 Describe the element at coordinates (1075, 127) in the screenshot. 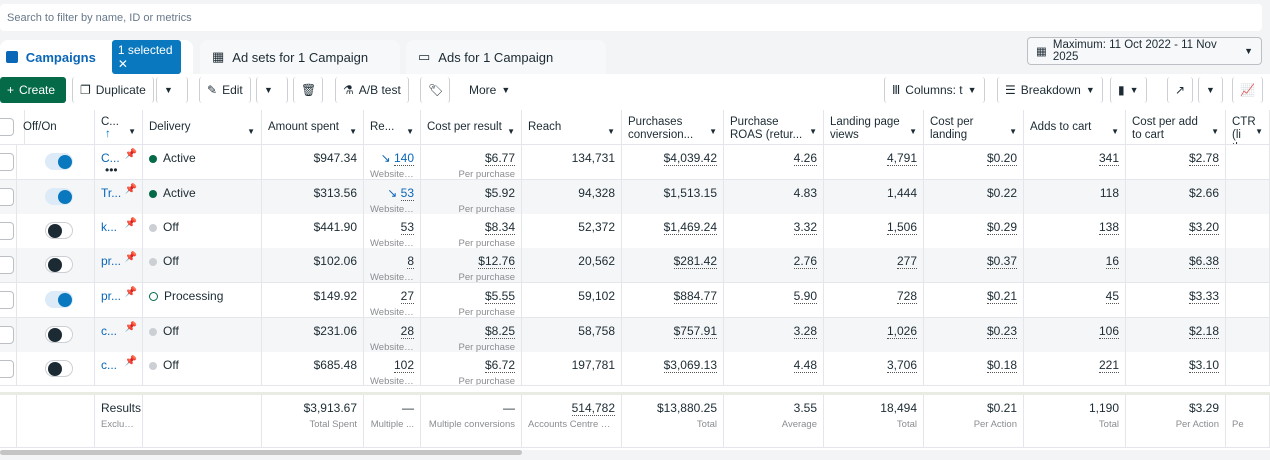

I see `column-header: Adds to cart ▼` at that location.